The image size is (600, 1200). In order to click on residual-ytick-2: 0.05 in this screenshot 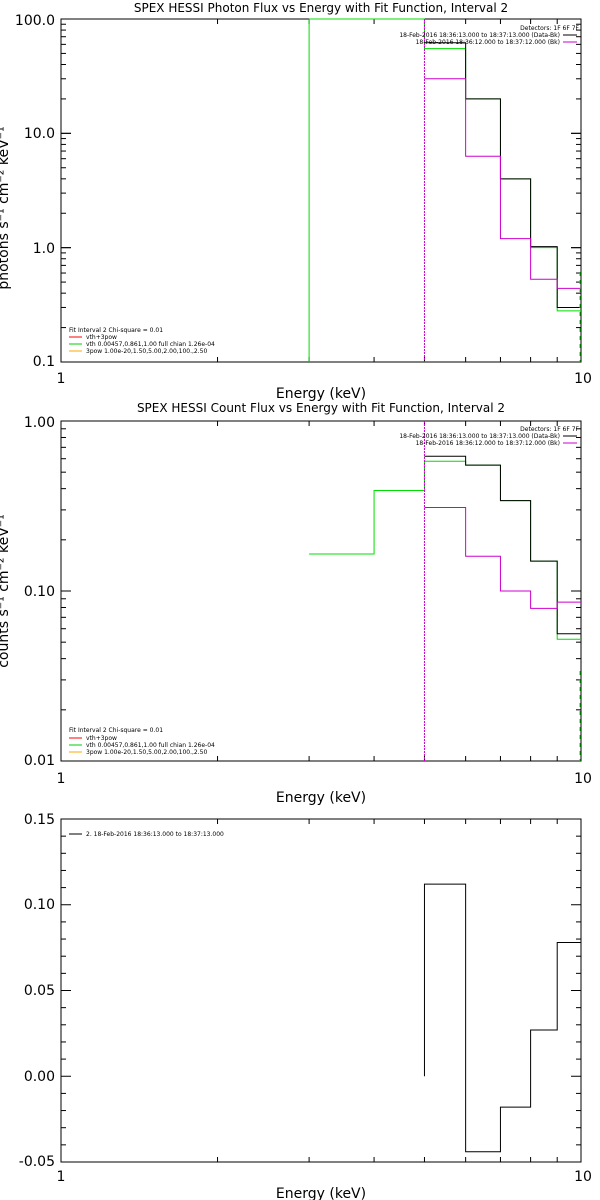, I will do `click(39, 991)`.